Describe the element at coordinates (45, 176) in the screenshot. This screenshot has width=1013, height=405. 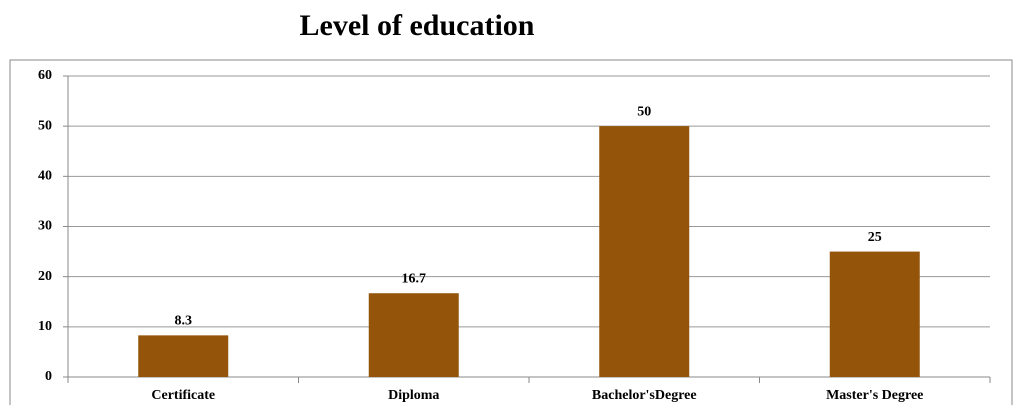
I see `y-tick-label: 40` at that location.